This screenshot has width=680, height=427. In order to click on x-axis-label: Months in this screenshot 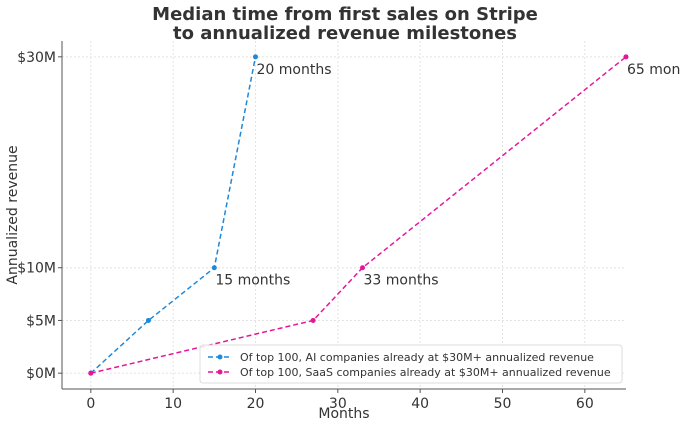, I will do `click(343, 414)`.